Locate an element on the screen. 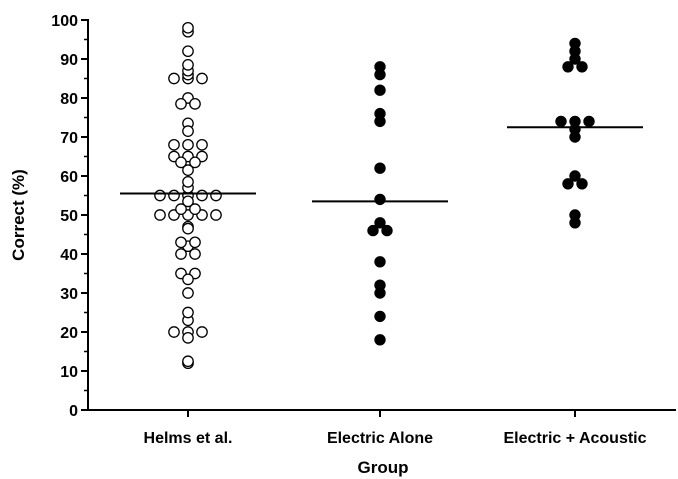 The image size is (678, 479). x-category-label: Electric Alone is located at coordinates (380, 438).